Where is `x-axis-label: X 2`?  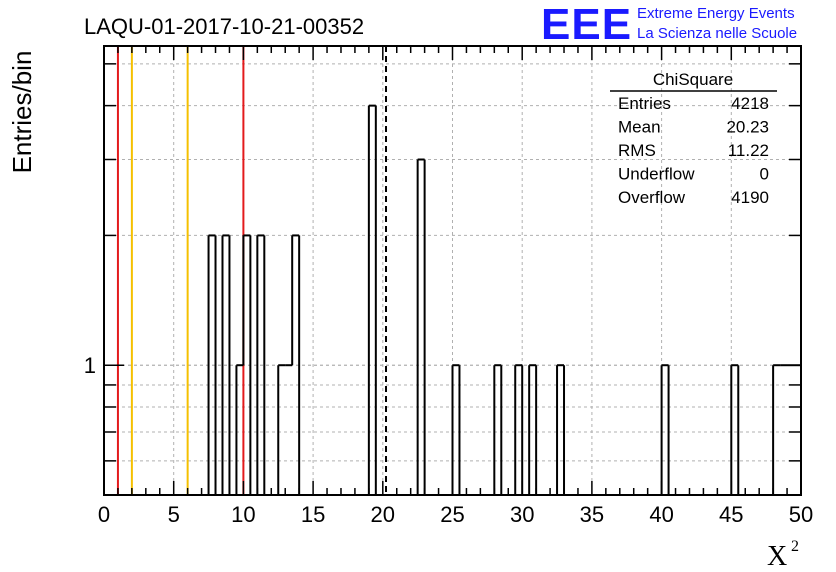 x-axis-label: X 2 is located at coordinates (783, 555).